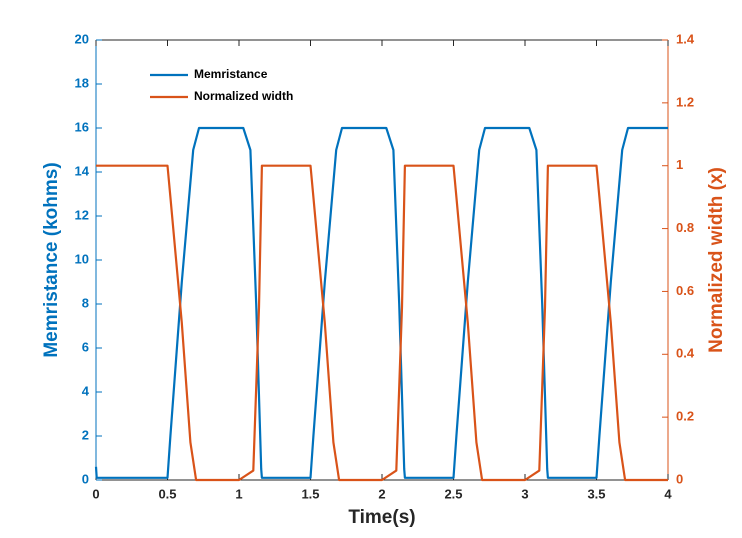  Describe the element at coordinates (85, 346) in the screenshot. I see `y-left-tick-label: 6` at that location.